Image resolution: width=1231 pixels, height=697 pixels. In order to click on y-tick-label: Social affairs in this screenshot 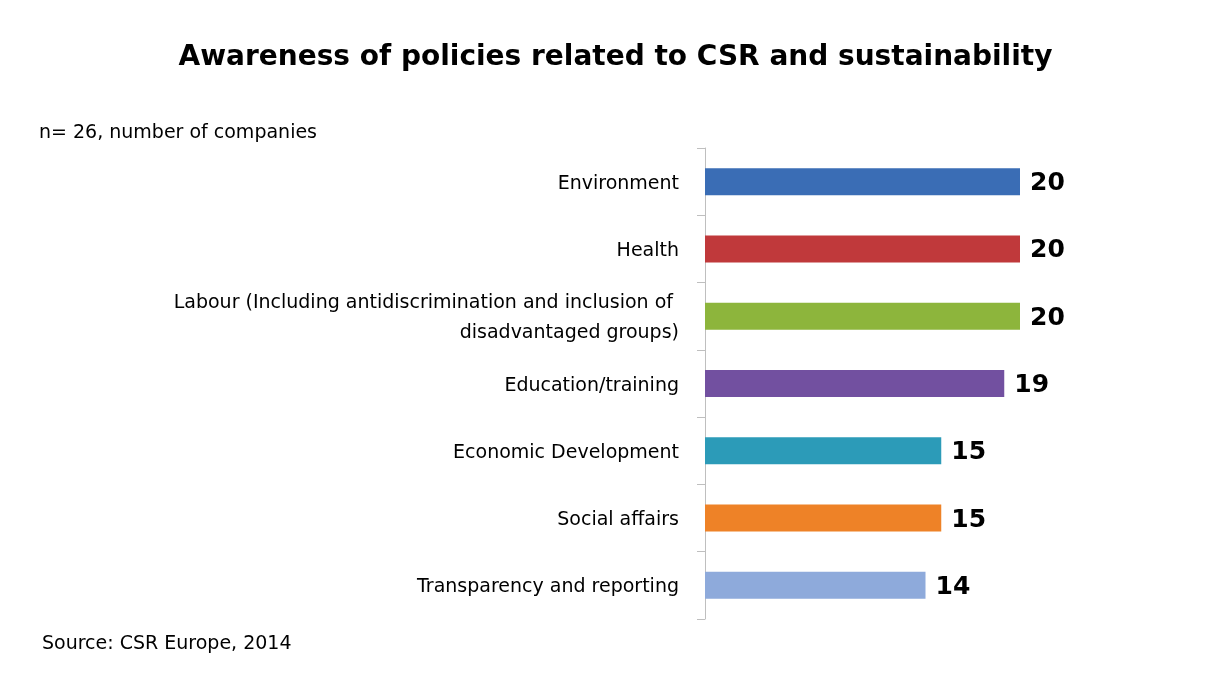, I will do `click(618, 518)`.